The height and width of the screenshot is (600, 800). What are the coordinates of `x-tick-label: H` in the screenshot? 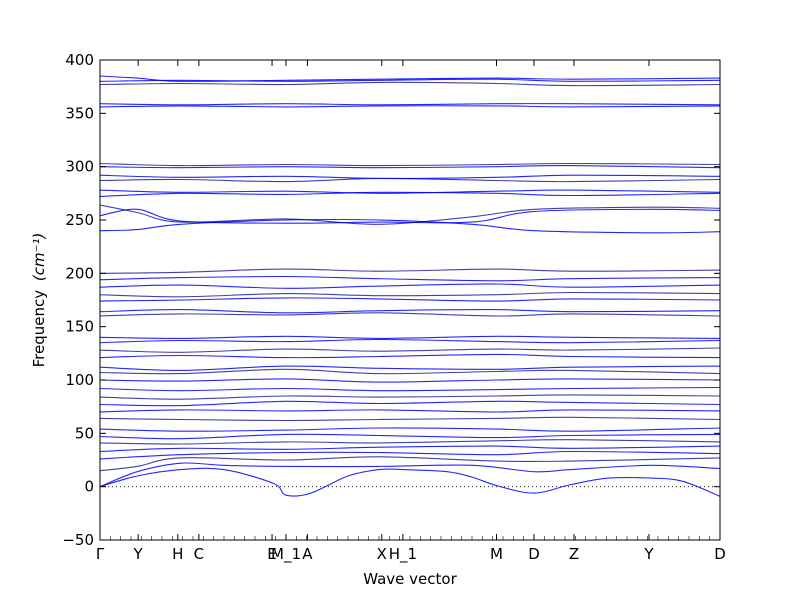 It's located at (177, 554).